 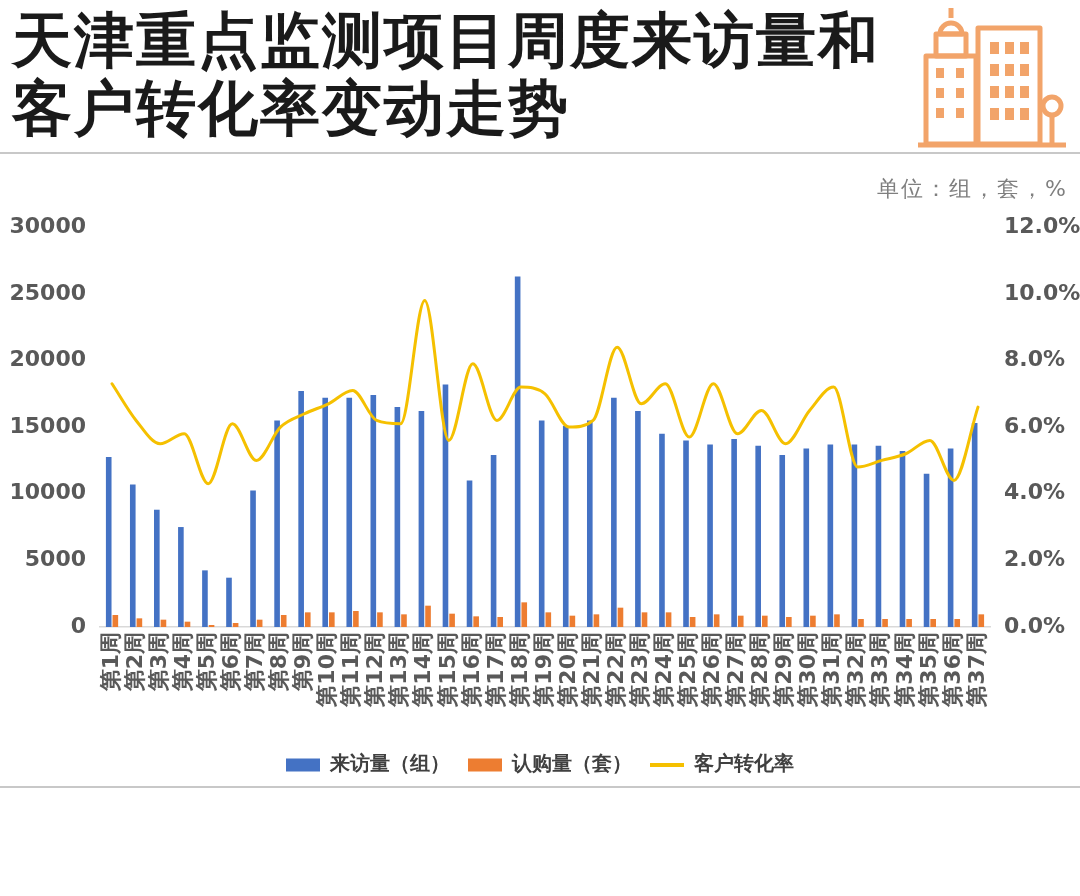 I want to click on x-tick-label: 第16周, so click(x=471, y=670).